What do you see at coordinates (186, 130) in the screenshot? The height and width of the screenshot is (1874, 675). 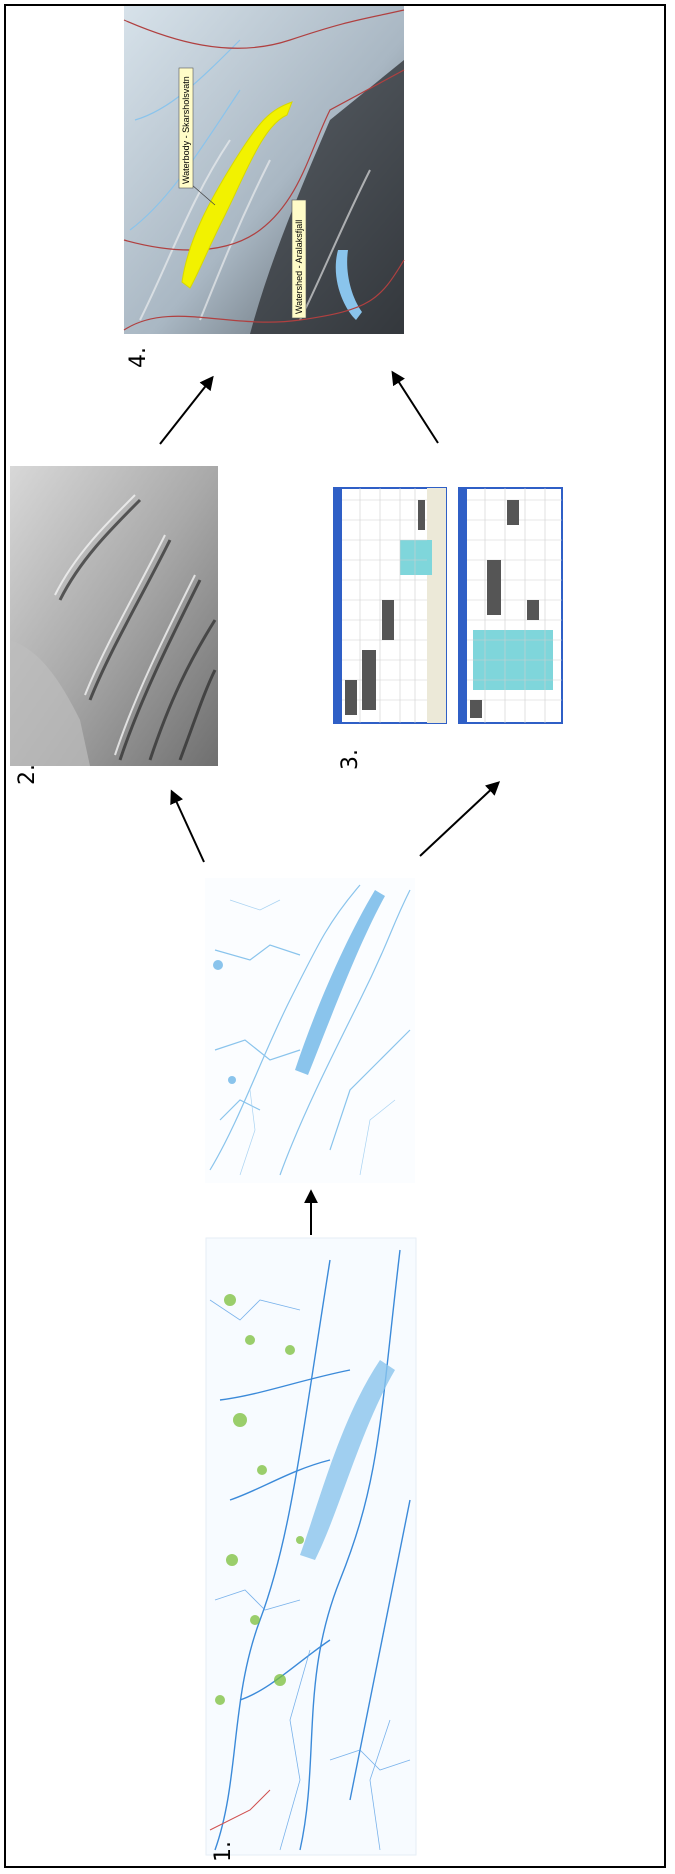 I see `label-waterbody: Waterbody - Skarsholsvatn` at bounding box center [186, 130].